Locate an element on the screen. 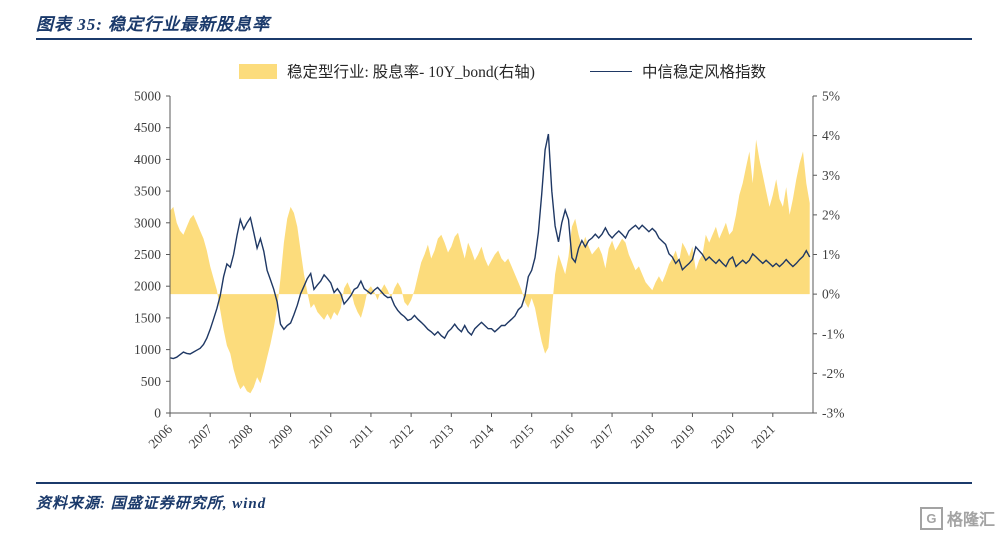 The width and height of the screenshot is (1005, 541). chart-legend: 稳定型行业: 股息率- 10Y_bond(右轴) 中信稳定风格指数 is located at coordinates (502, 71).